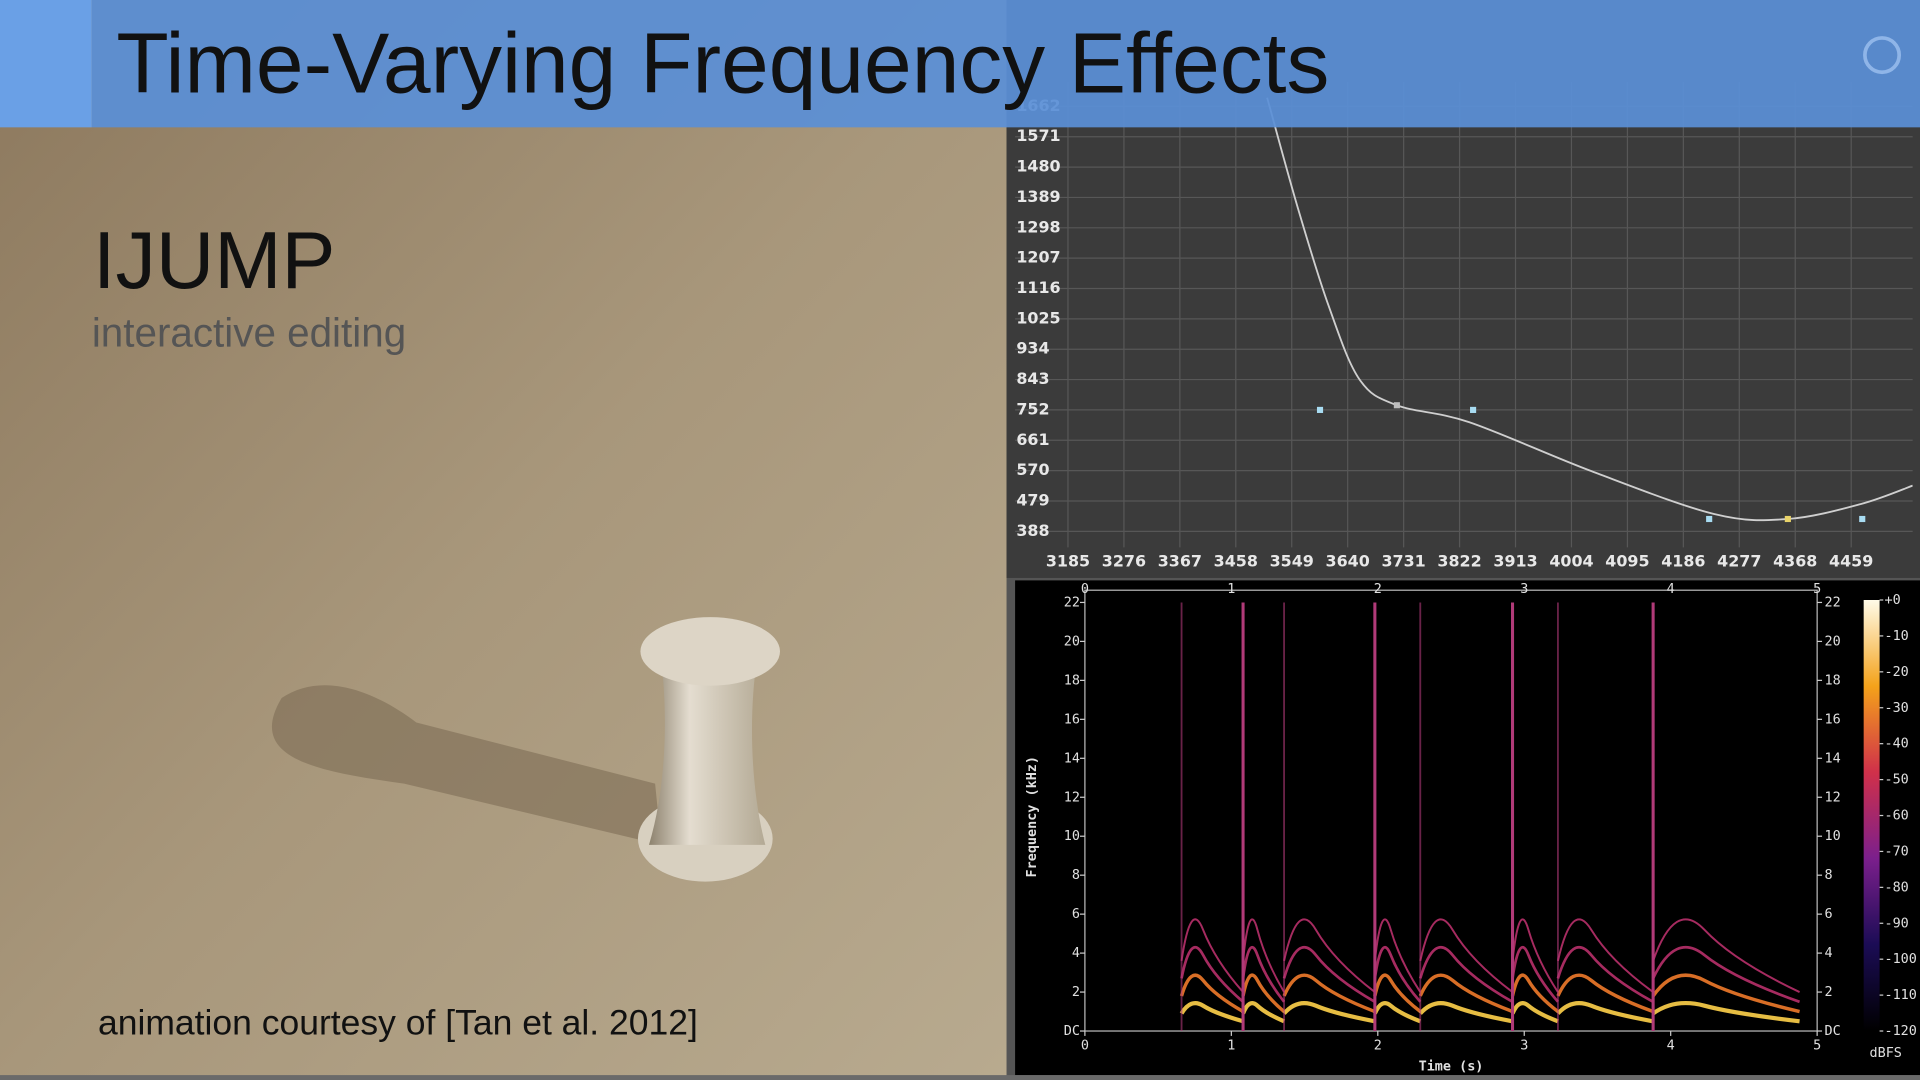  What do you see at coordinates (1038, 166) in the screenshot?
I see `y-tick-label: 1480` at bounding box center [1038, 166].